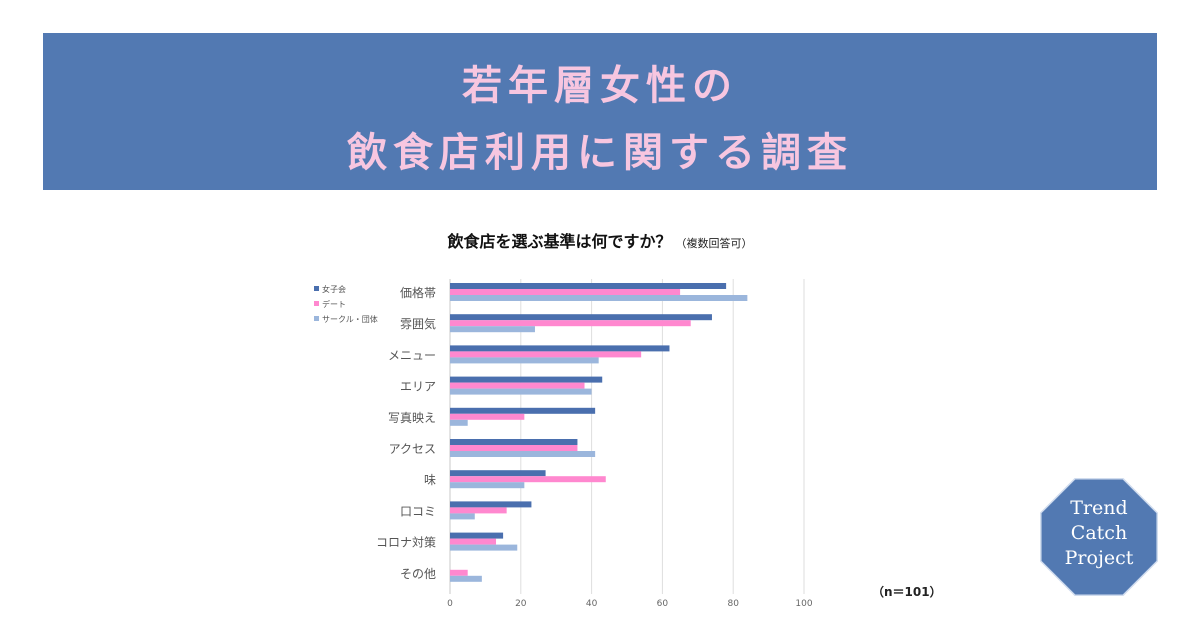 The height and width of the screenshot is (630, 1200). What do you see at coordinates (663, 604) in the screenshot?
I see `x-tick-label: 60` at bounding box center [663, 604].